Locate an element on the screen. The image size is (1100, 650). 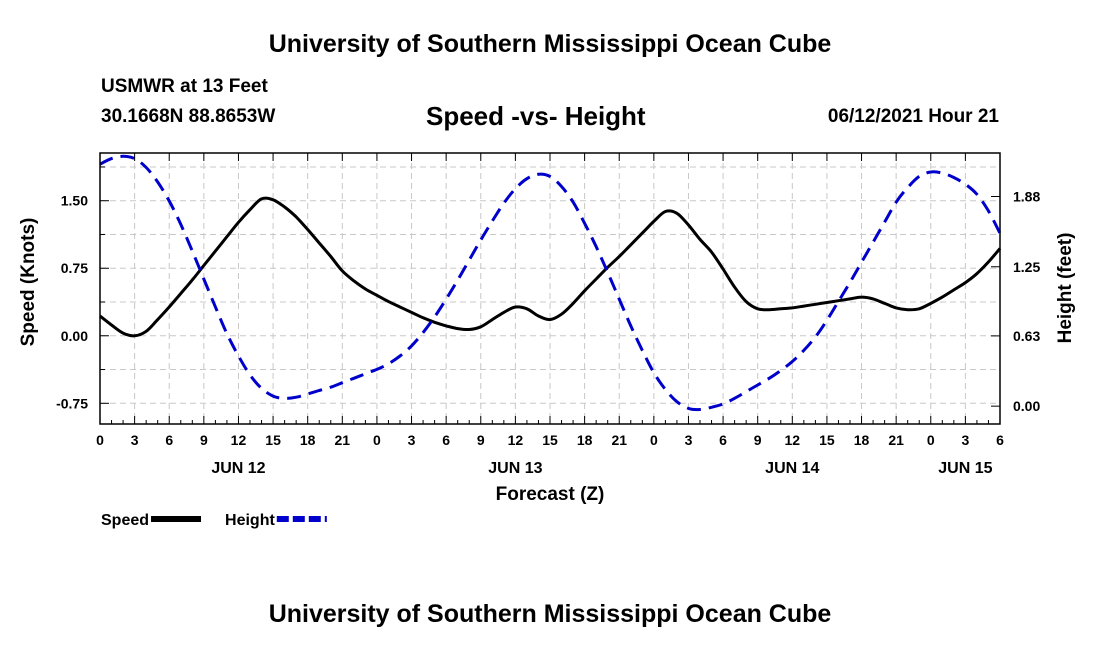
legend-label-speed: Speed is located at coordinates (125, 520).